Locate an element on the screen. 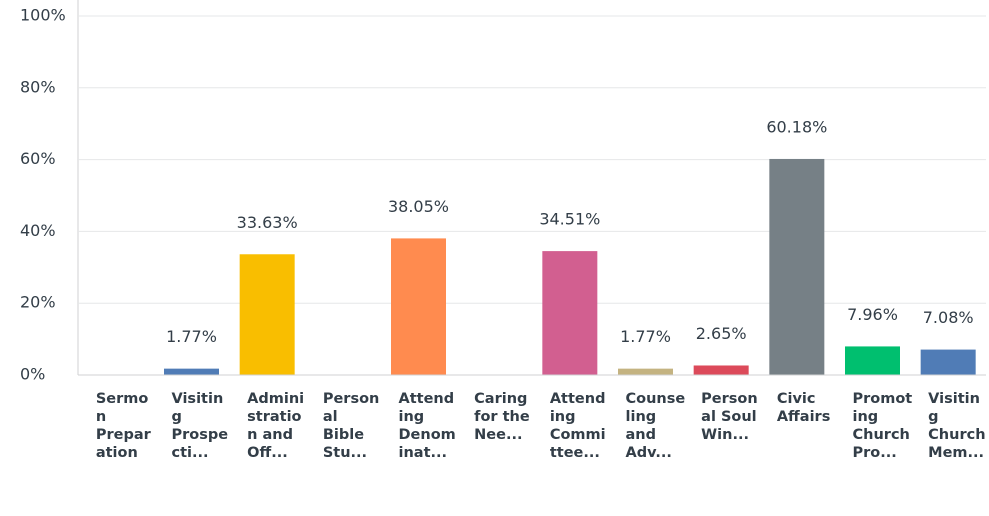 The width and height of the screenshot is (989, 516). y-tick-label: 80% is located at coordinates (38, 86).